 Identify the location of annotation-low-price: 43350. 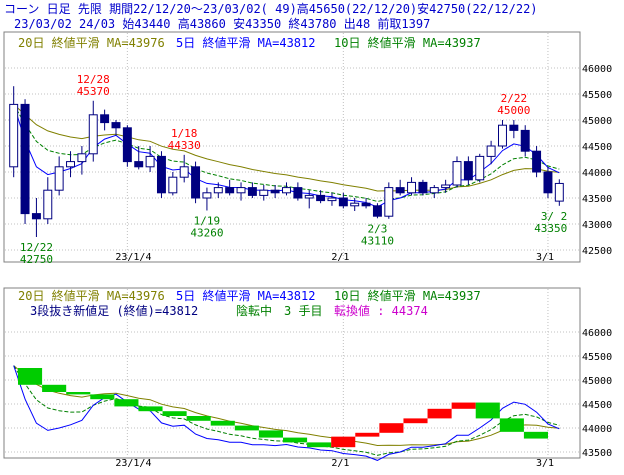
(550, 228).